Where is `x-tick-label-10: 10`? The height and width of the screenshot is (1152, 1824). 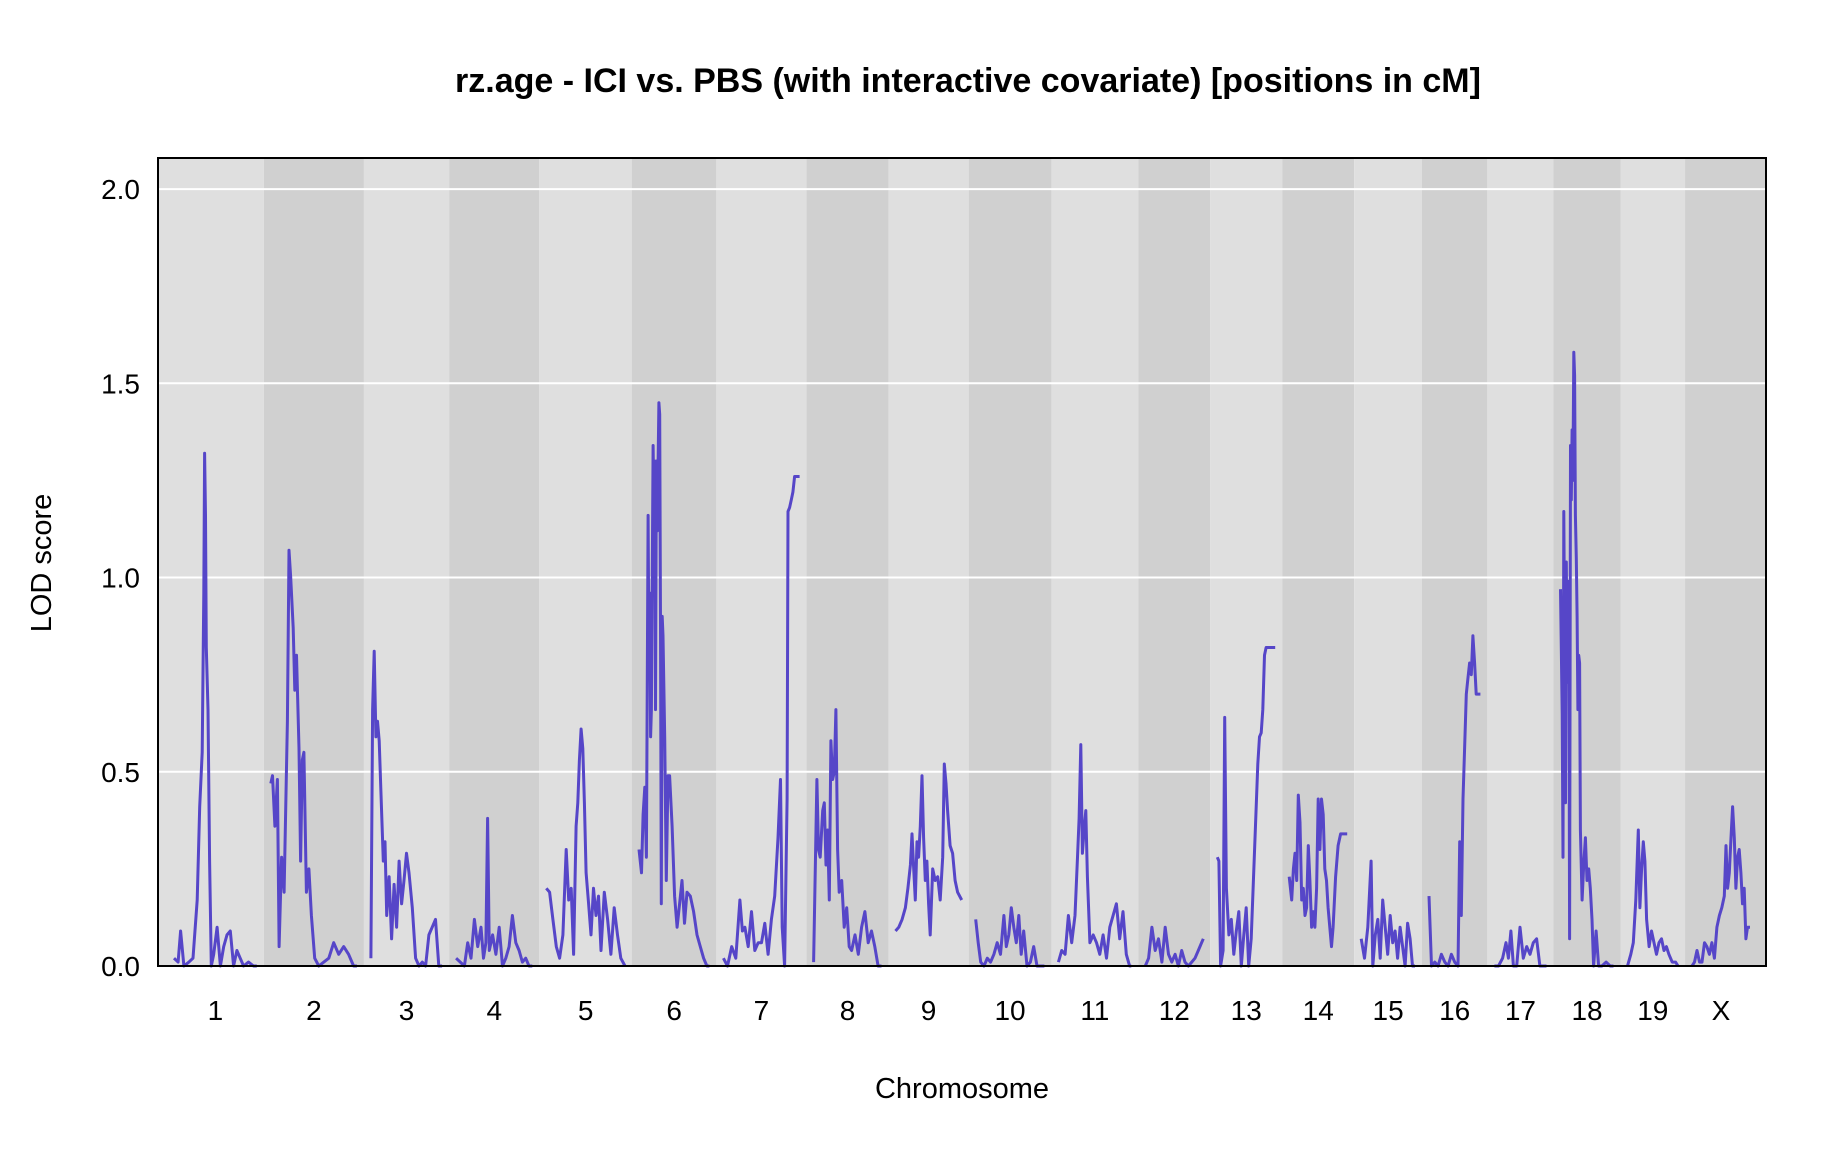
x-tick-label-10: 10 is located at coordinates (1009, 1010).